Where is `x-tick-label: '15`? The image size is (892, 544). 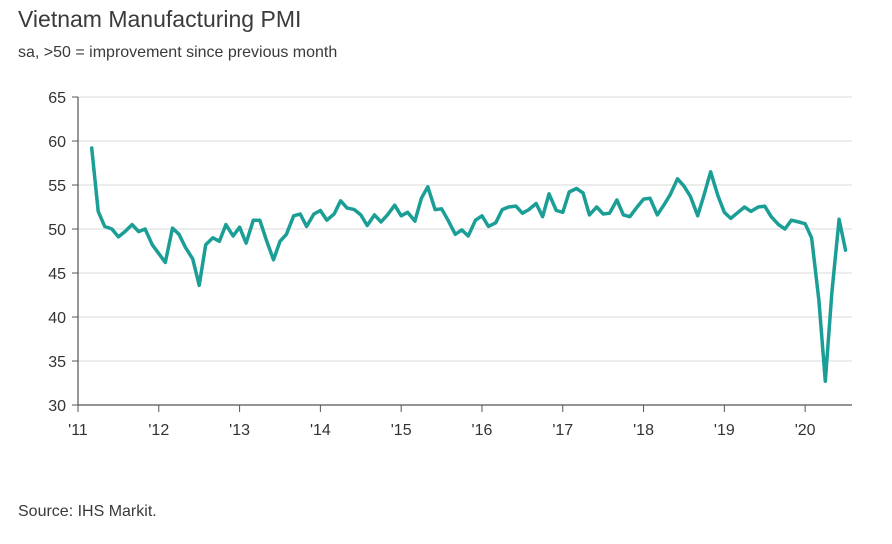
x-tick-label: '15 is located at coordinates (401, 430).